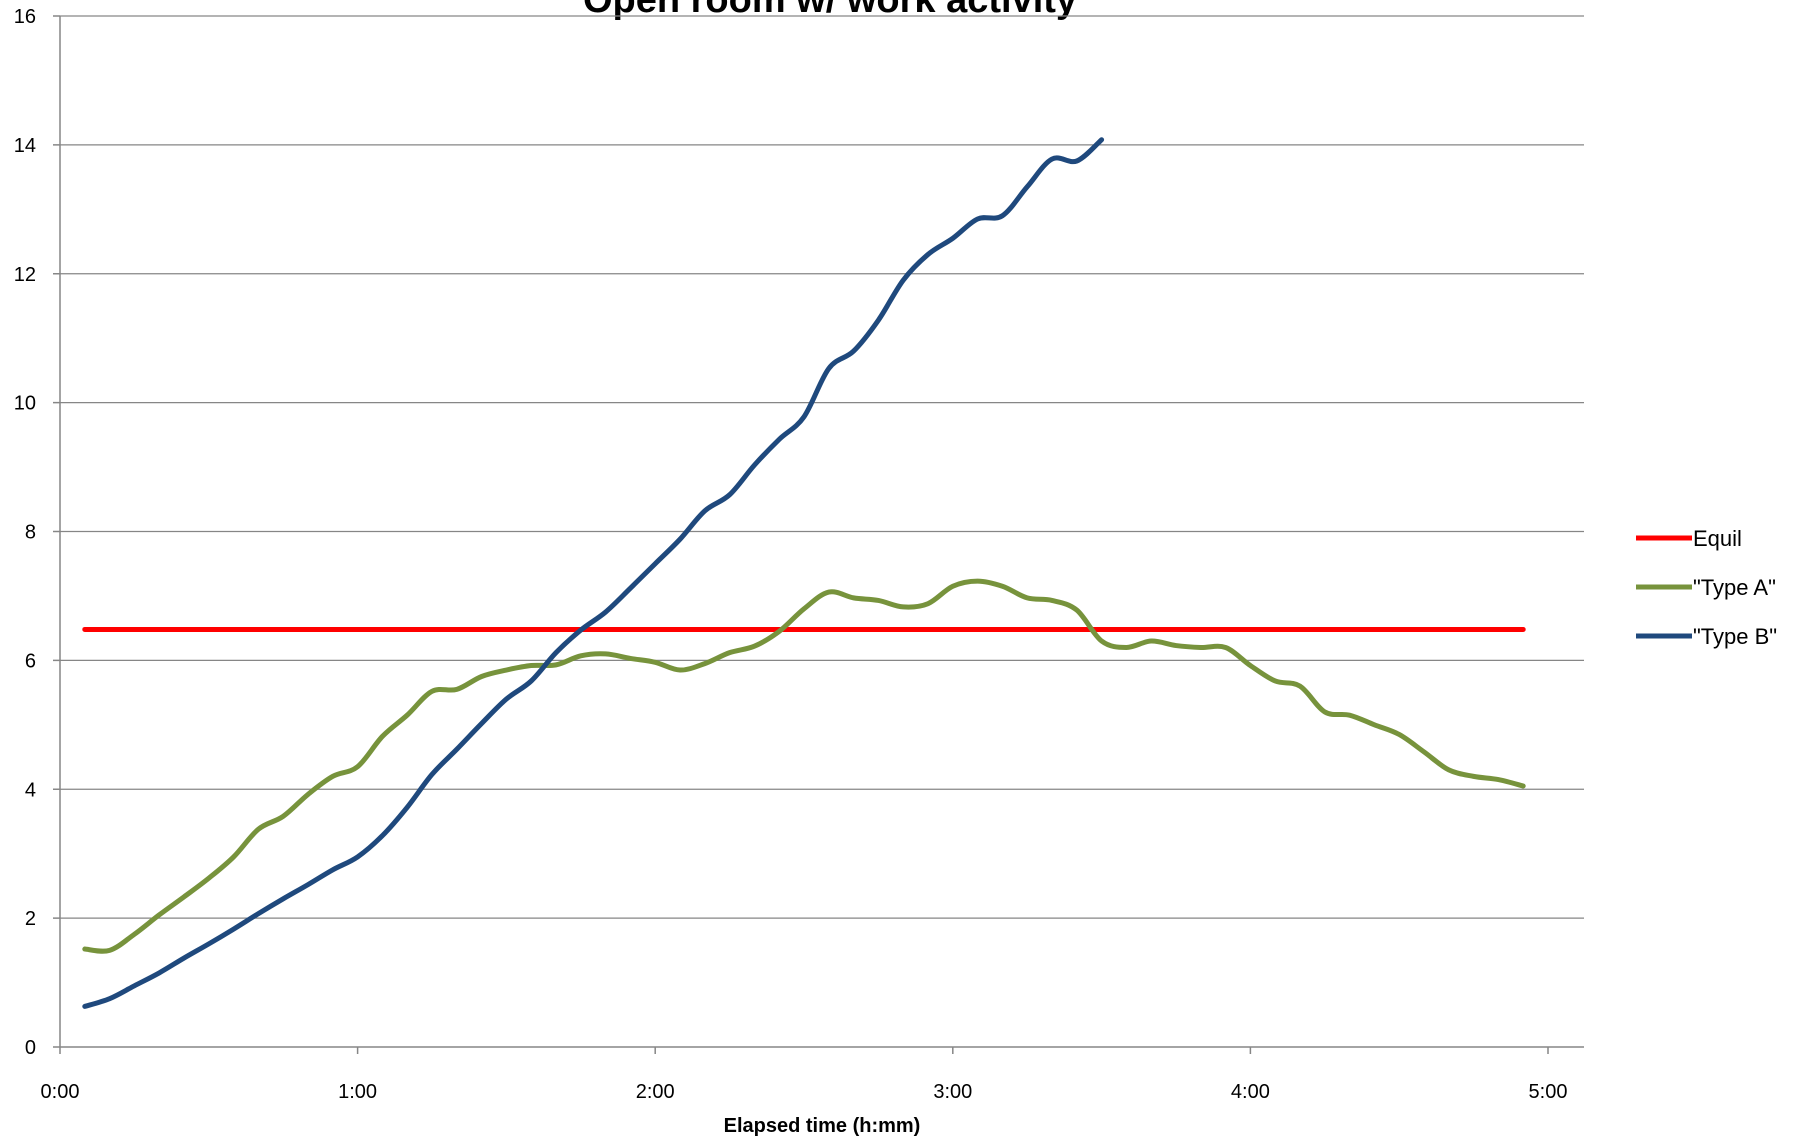 The image size is (1797, 1143). Describe the element at coordinates (952, 1092) in the screenshot. I see `x-tick-label: 3:00` at that location.